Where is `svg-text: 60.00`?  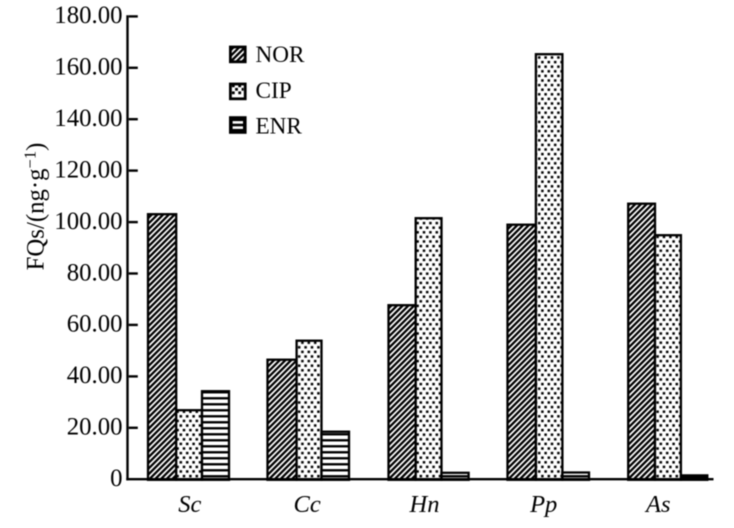
svg-text: 60.00 is located at coordinates (95, 324).